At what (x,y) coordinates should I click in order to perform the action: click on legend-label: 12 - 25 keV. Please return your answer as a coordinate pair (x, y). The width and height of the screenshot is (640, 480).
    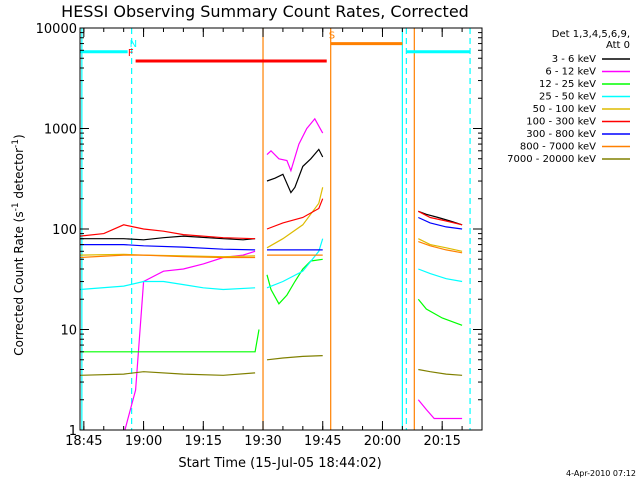
    Looking at the image, I should click on (567, 84).